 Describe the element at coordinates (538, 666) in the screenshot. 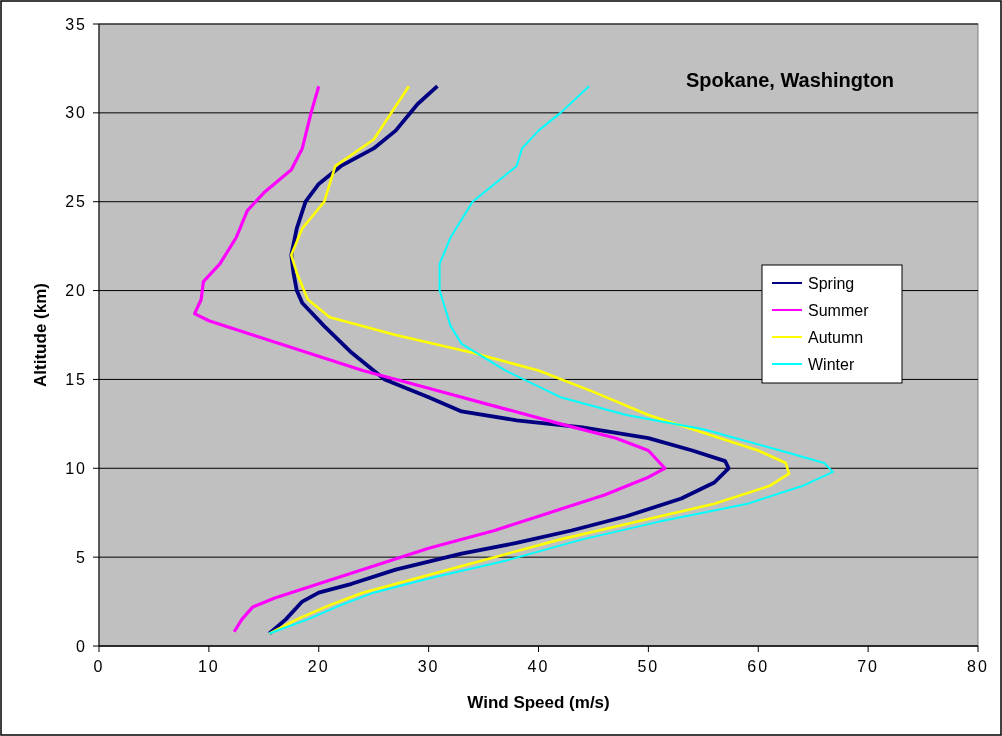

I see `x-tick-label: 40` at that location.